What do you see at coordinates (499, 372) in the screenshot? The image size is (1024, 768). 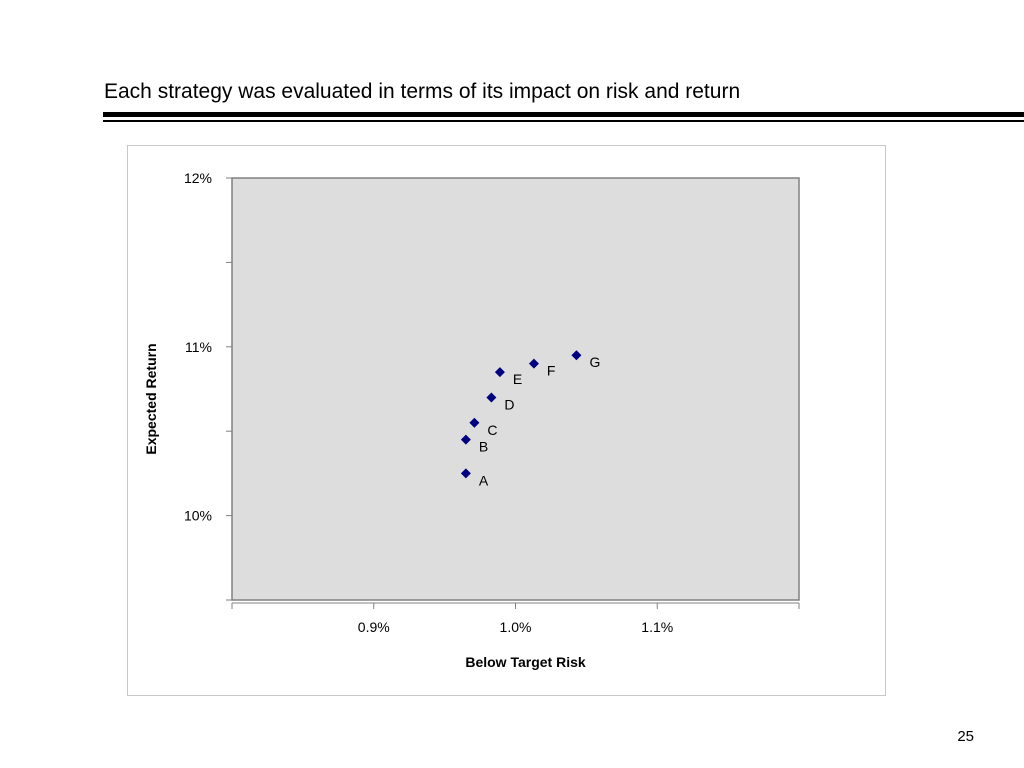 I see `data-point-e` at bounding box center [499, 372].